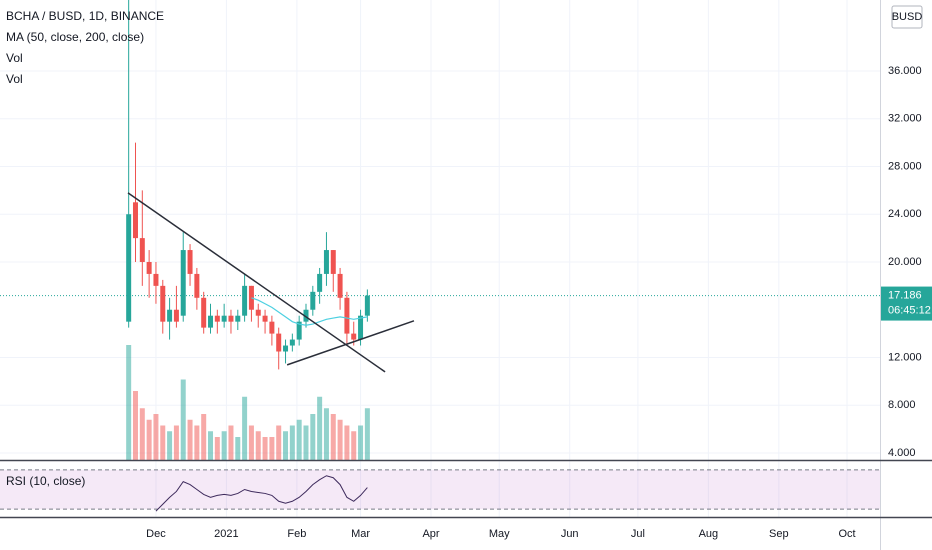  What do you see at coordinates (905, 357) in the screenshot?
I see `y-tick-label: 12.000` at bounding box center [905, 357].